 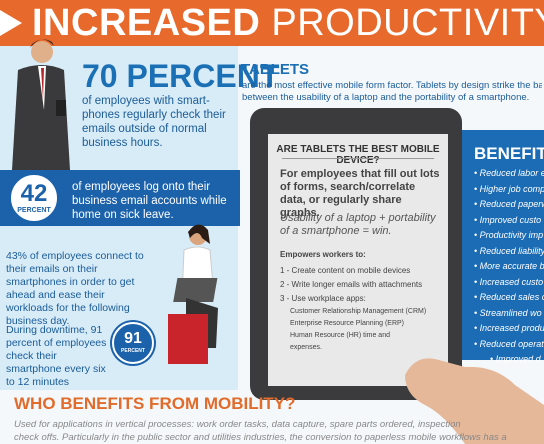 I want to click on title: INCREASED PRODUCTIVITY, so click(x=288, y=23).